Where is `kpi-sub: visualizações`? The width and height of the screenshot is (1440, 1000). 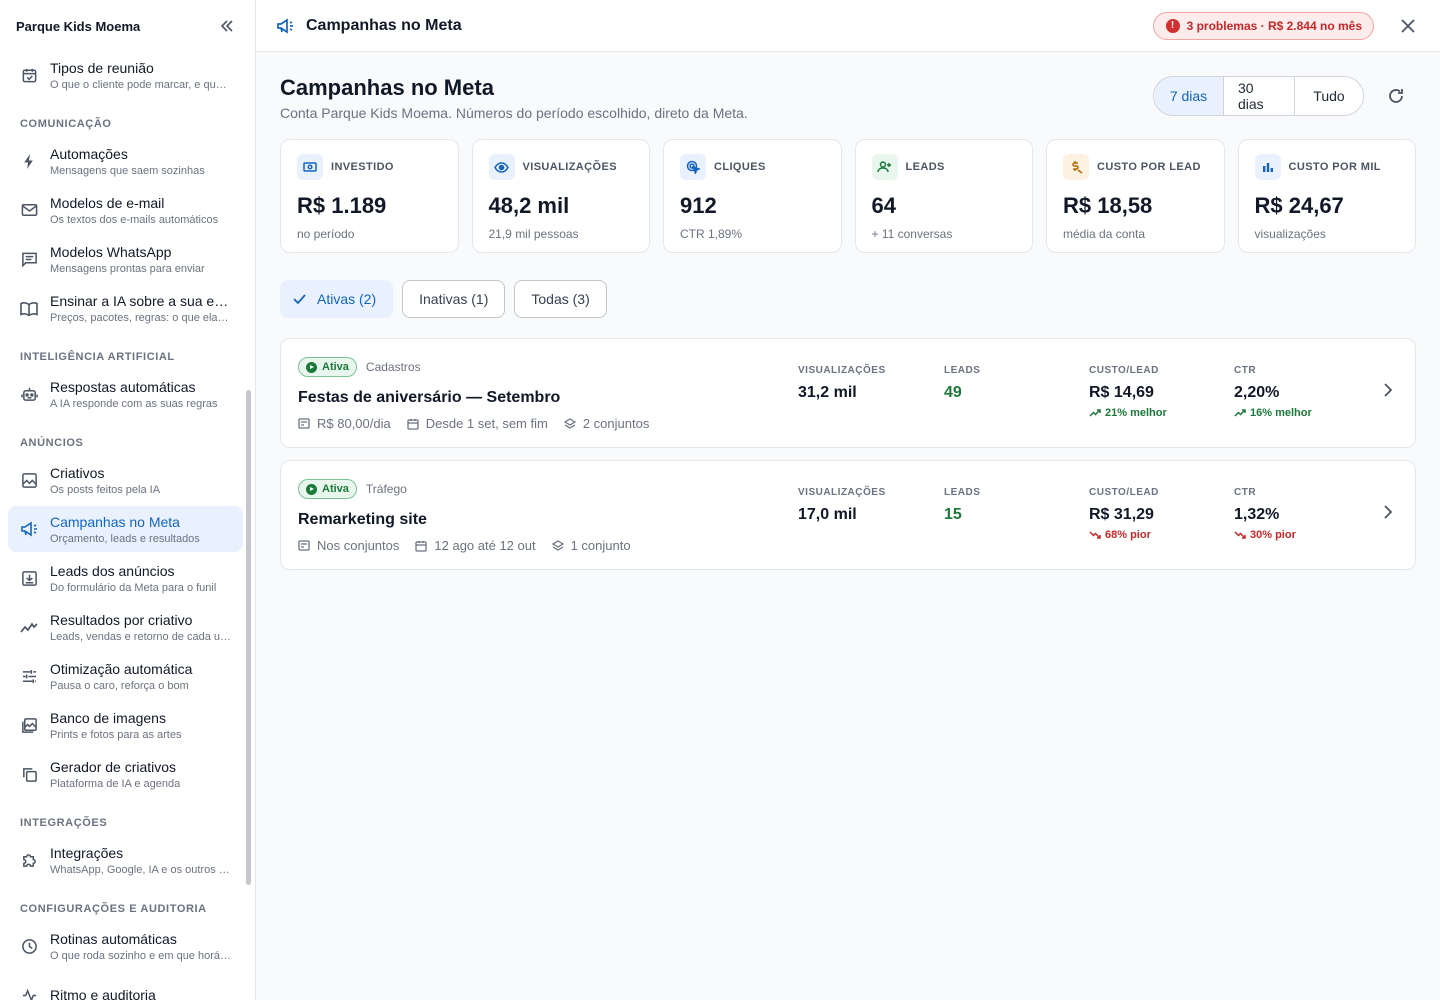
kpi-sub: visualizações is located at coordinates (1290, 234).